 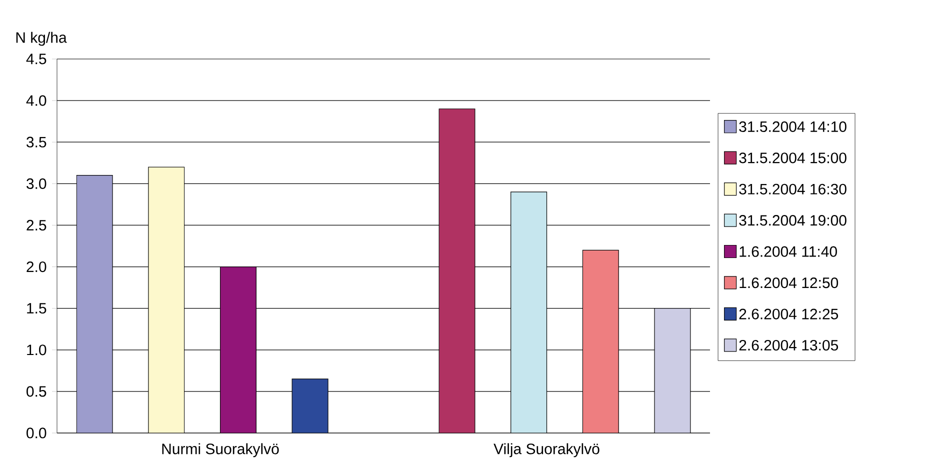 What do you see at coordinates (36, 225) in the screenshot?
I see `y-tick-label: 2.5` at bounding box center [36, 225].